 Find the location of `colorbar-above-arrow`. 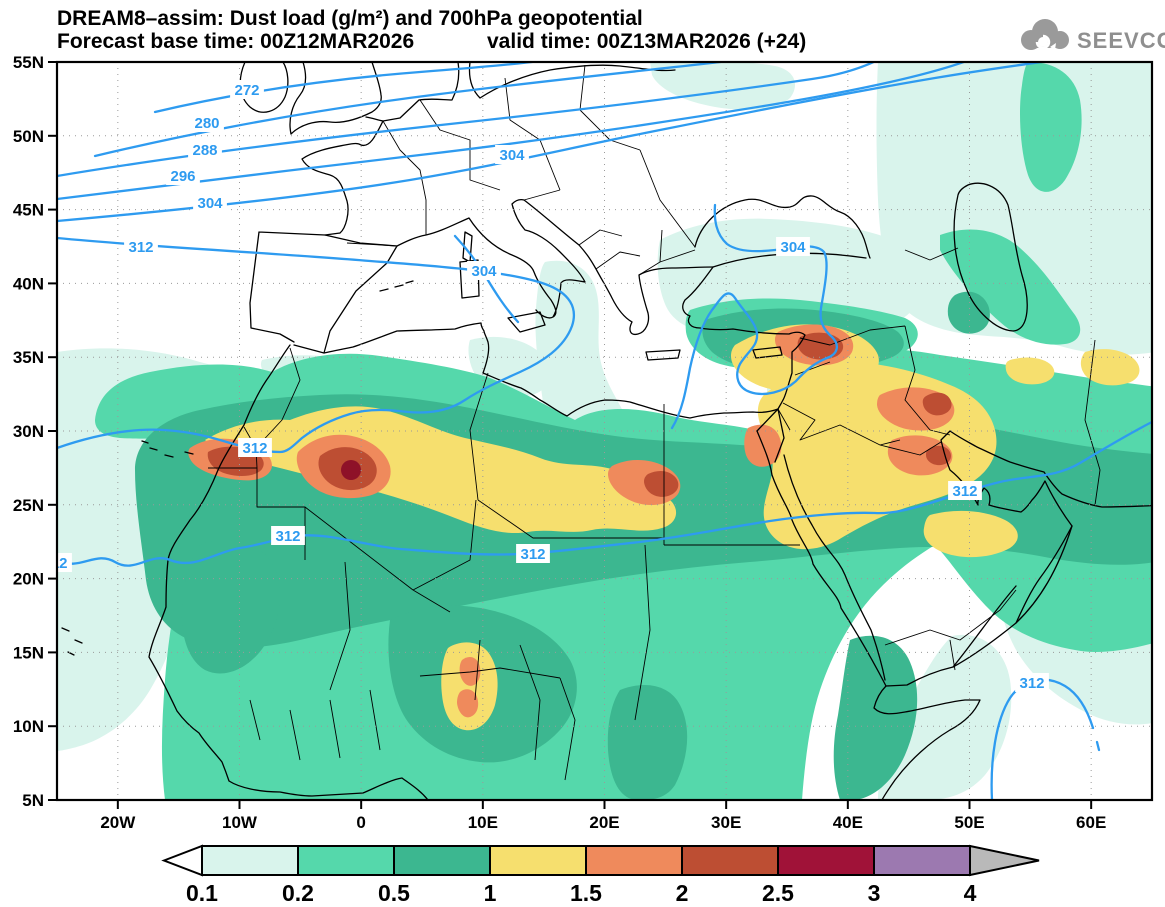

colorbar-above-arrow is located at coordinates (1004, 860).